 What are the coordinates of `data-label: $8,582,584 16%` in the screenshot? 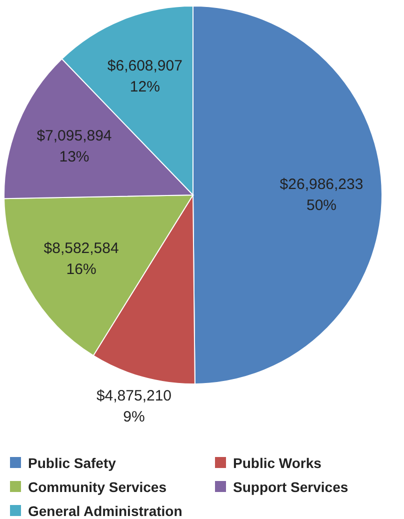 It's located at (81, 259).